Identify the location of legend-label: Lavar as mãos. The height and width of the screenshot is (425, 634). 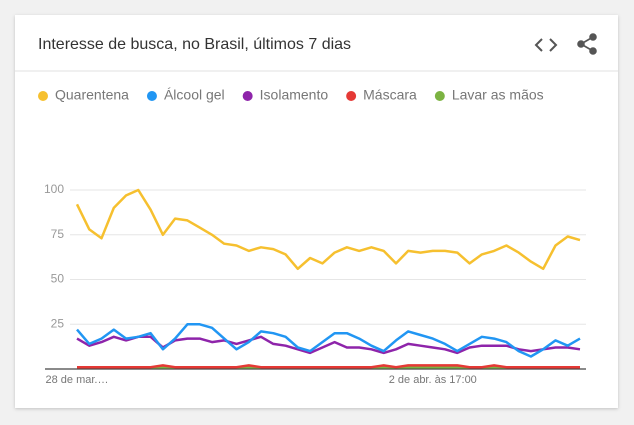
(498, 95).